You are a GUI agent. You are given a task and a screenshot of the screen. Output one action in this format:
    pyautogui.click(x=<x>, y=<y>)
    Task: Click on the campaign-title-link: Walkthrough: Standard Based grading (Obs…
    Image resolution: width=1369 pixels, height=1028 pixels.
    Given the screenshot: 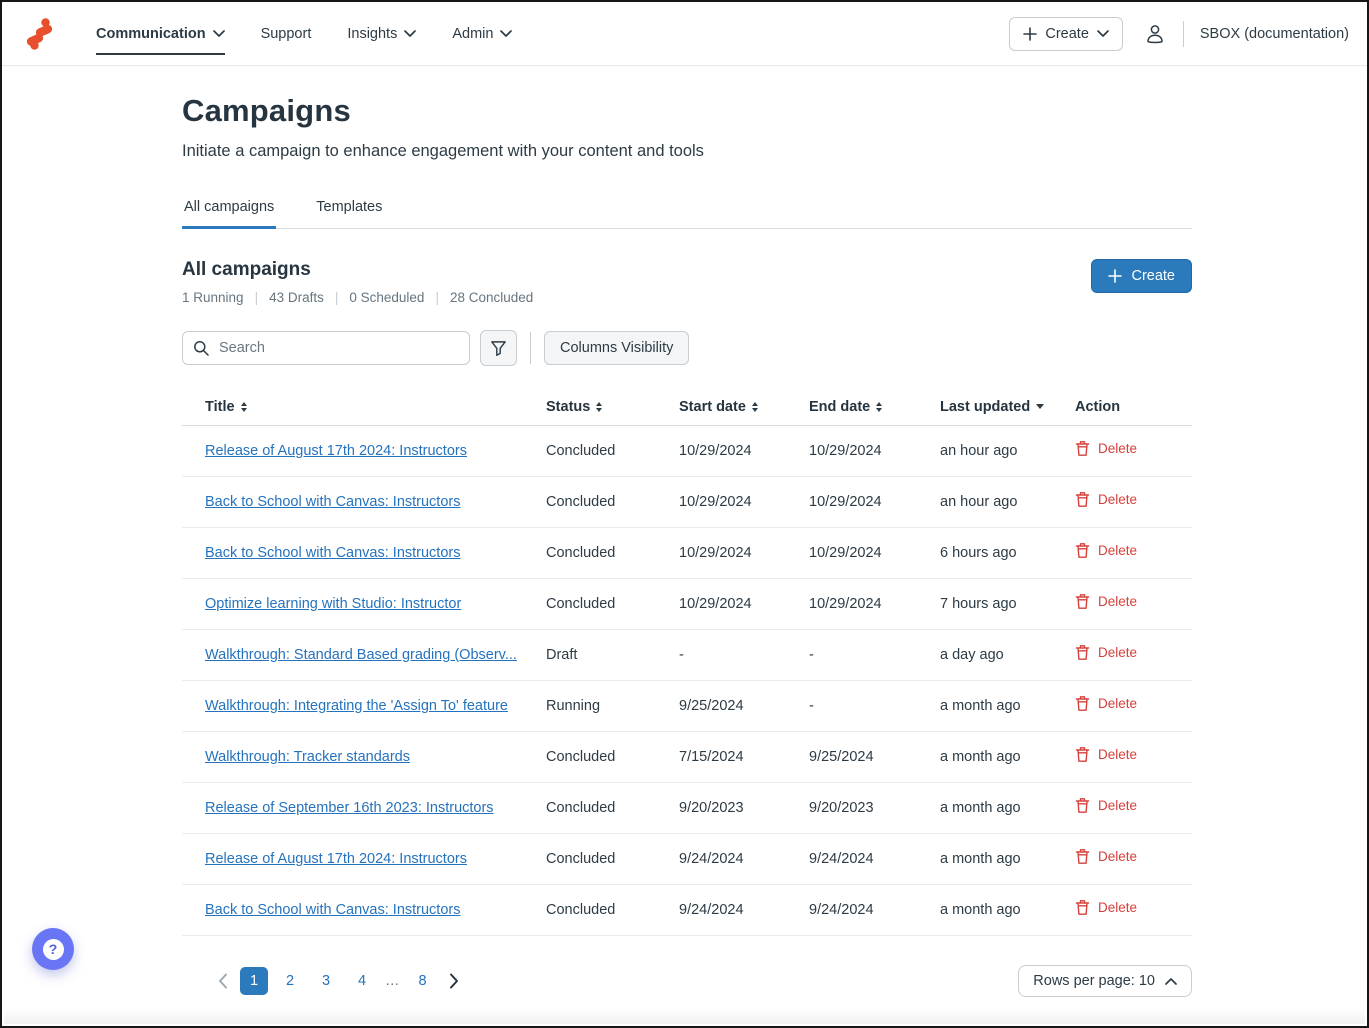 What is the action you would take?
    pyautogui.click(x=361, y=654)
    